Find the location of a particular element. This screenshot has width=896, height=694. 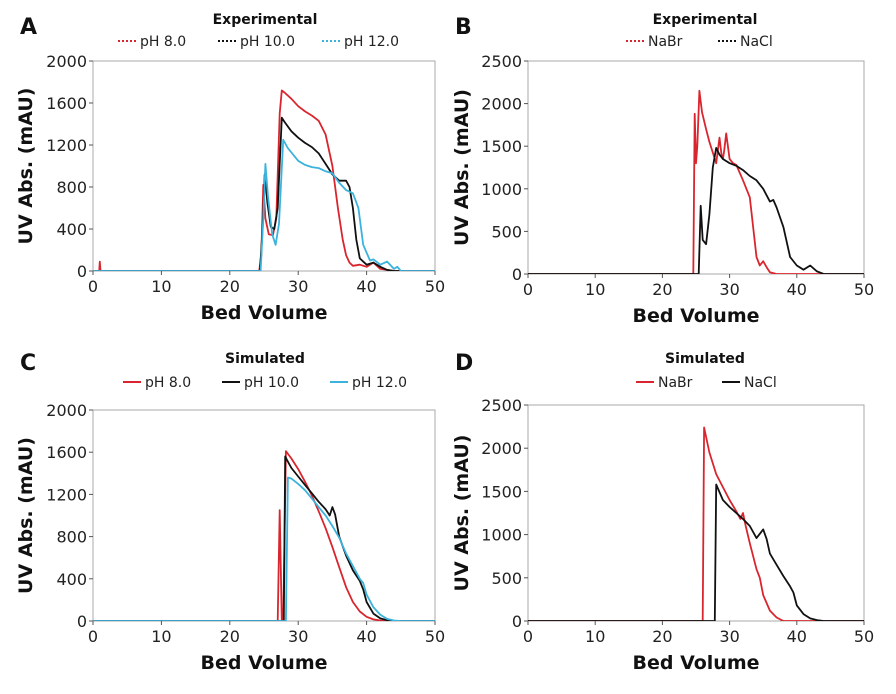

panel-letter: C is located at coordinates (28, 363).